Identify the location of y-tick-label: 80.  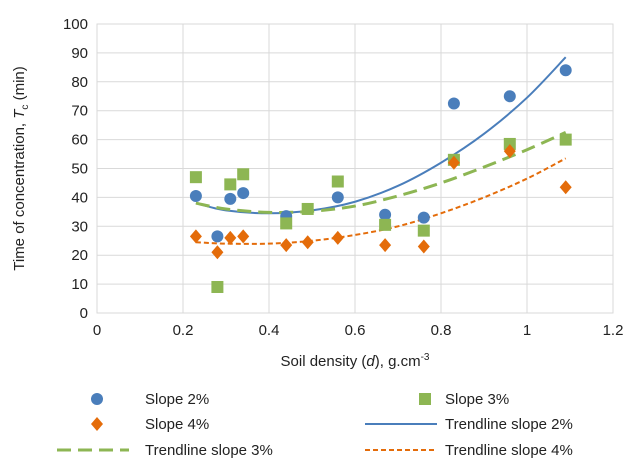
(79, 82).